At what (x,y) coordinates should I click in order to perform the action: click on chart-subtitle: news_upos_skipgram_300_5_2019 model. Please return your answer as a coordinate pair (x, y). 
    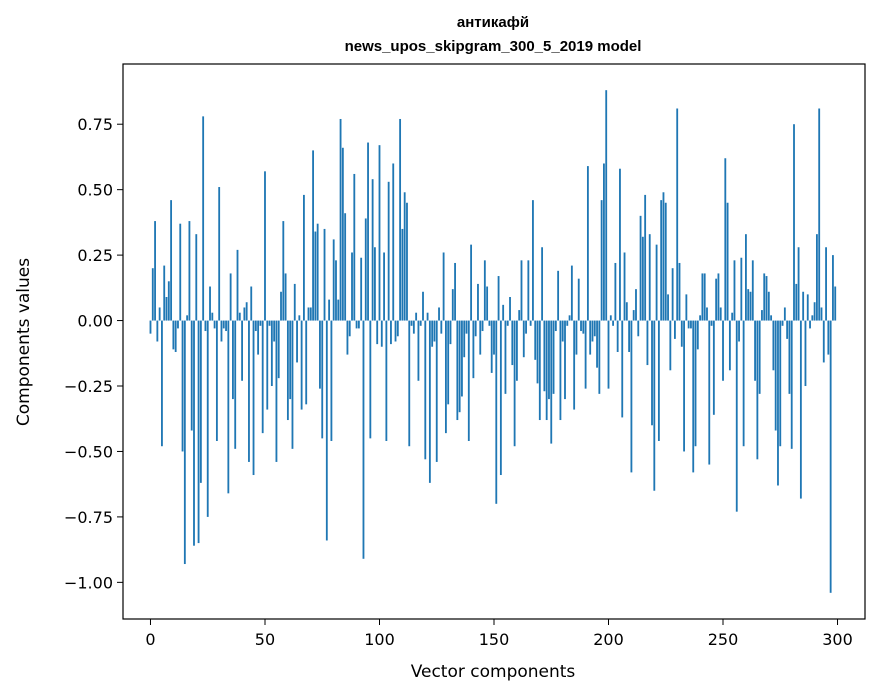
    Looking at the image, I should click on (493, 46).